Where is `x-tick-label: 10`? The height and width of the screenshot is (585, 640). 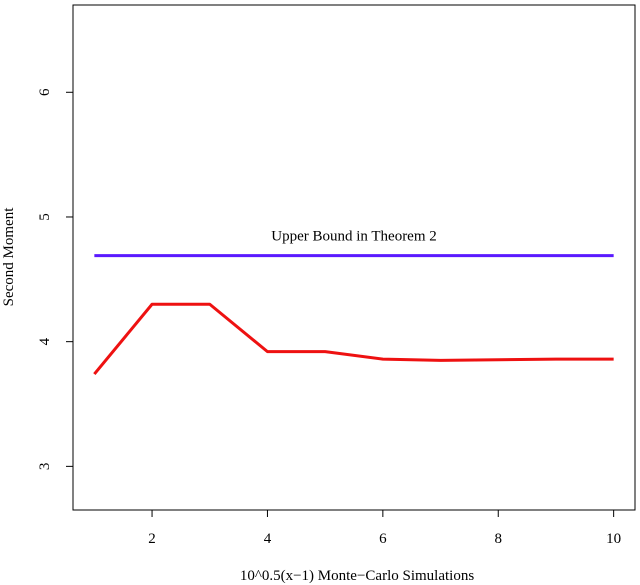
x-tick-label: 10 is located at coordinates (613, 539).